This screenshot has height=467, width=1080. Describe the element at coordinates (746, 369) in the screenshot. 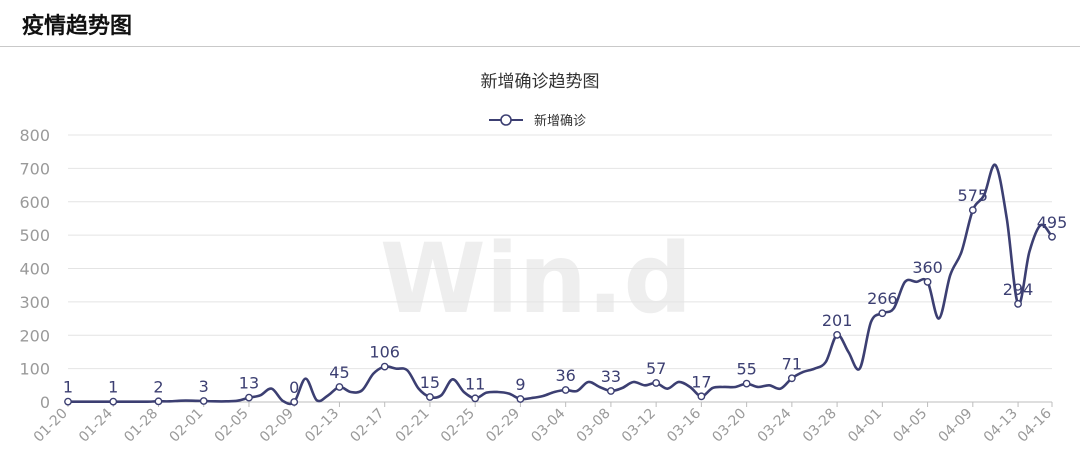

I see `data-label: 55` at that location.